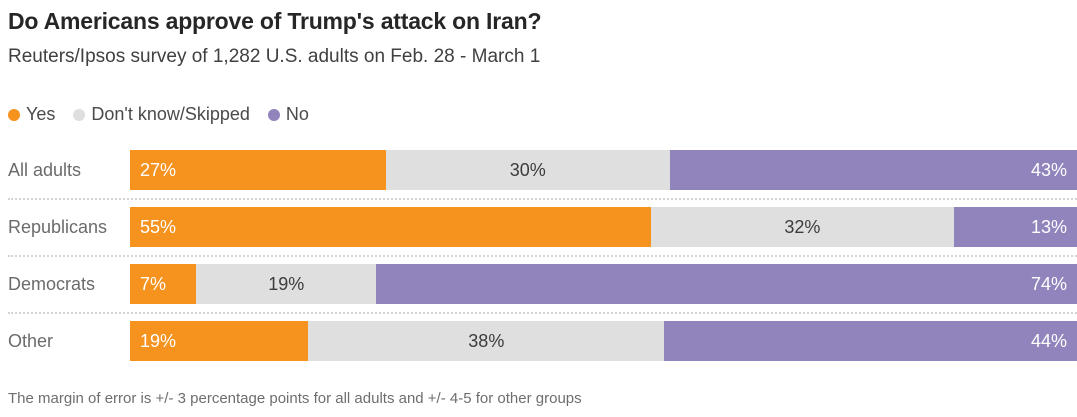 The image size is (1077, 417). Describe the element at coordinates (390, 227) in the screenshot. I see `bar-segment-yes: 55%` at that location.